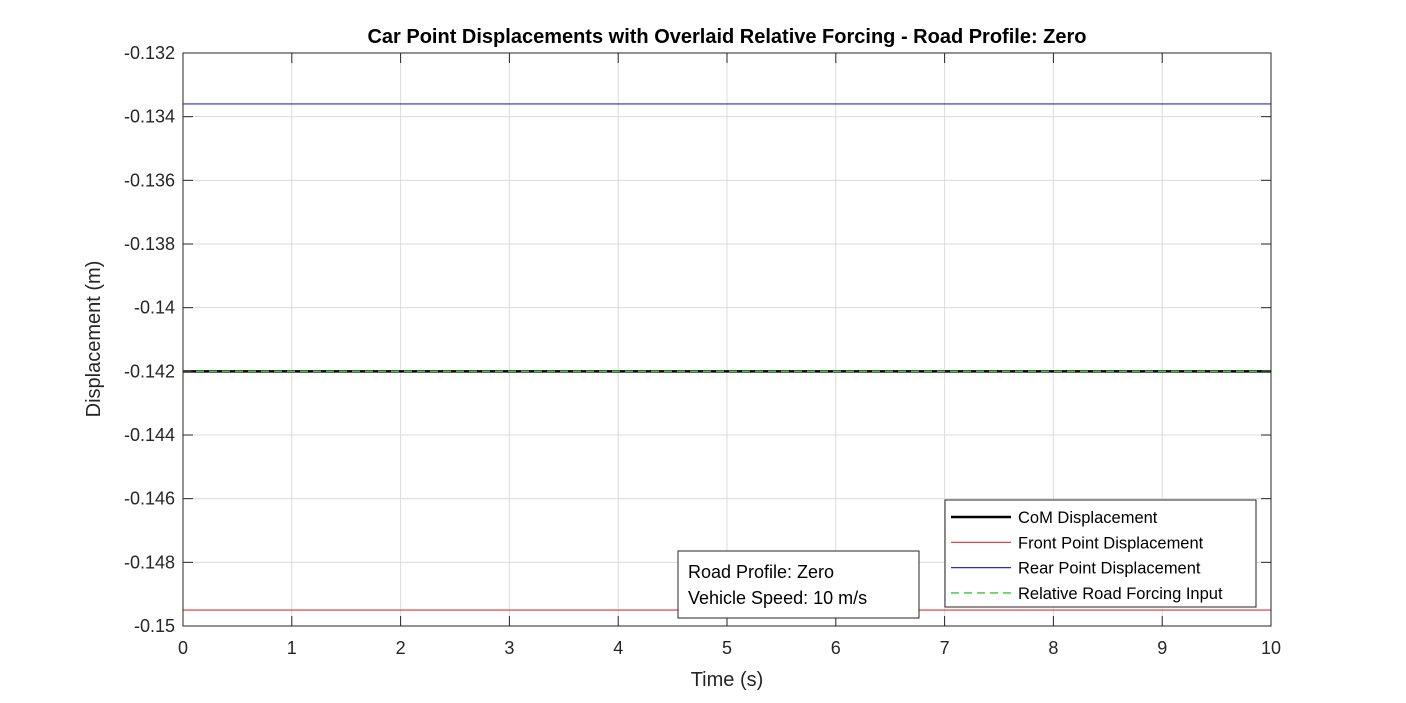 The image size is (1406, 703). Describe the element at coordinates (149, 435) in the screenshot. I see `y-tick-label: -0.144` at that location.